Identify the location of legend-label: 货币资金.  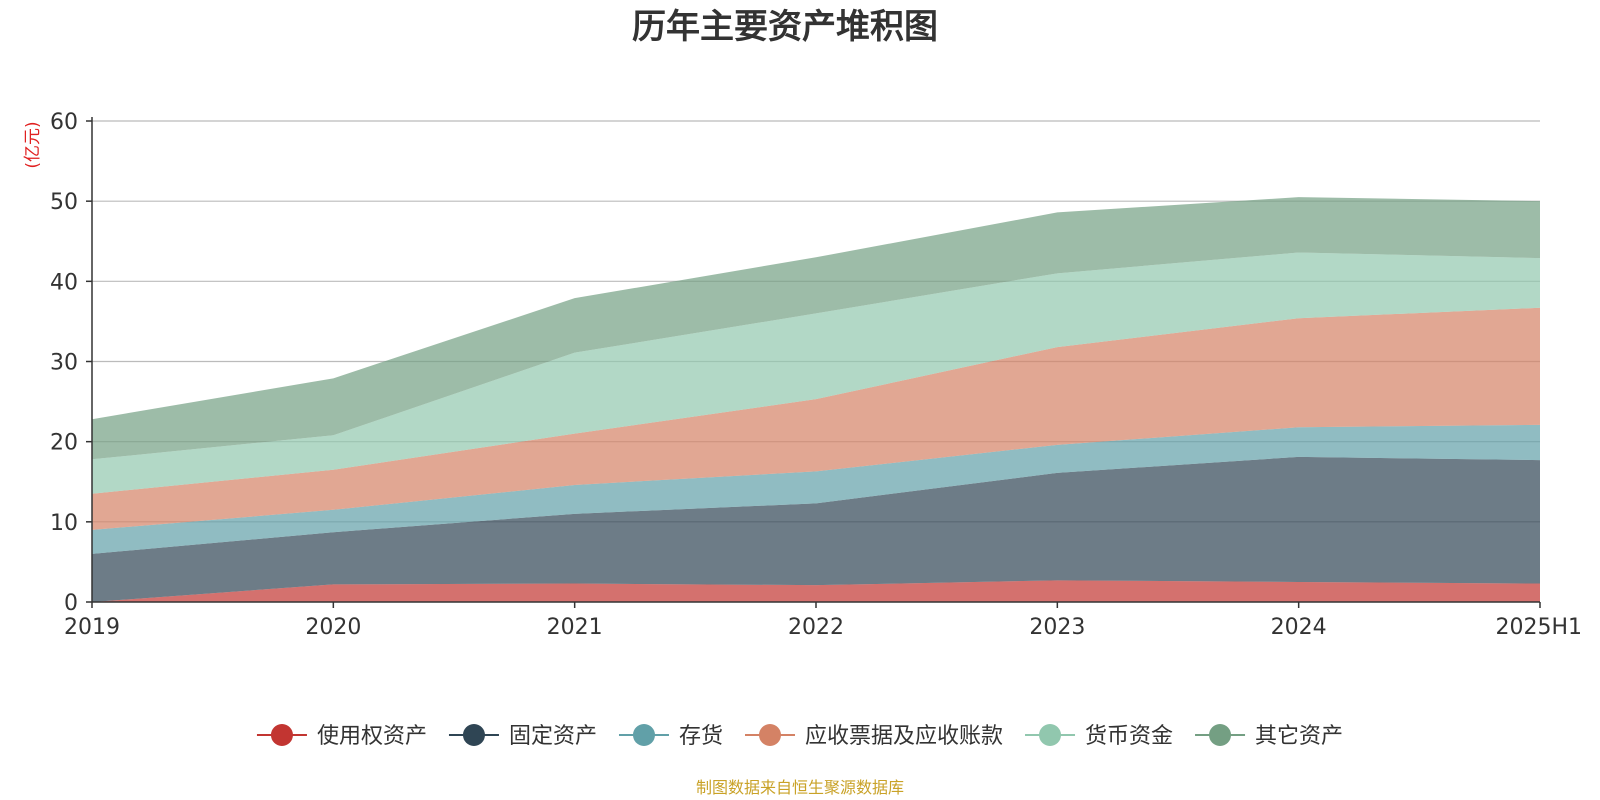
(1129, 736).